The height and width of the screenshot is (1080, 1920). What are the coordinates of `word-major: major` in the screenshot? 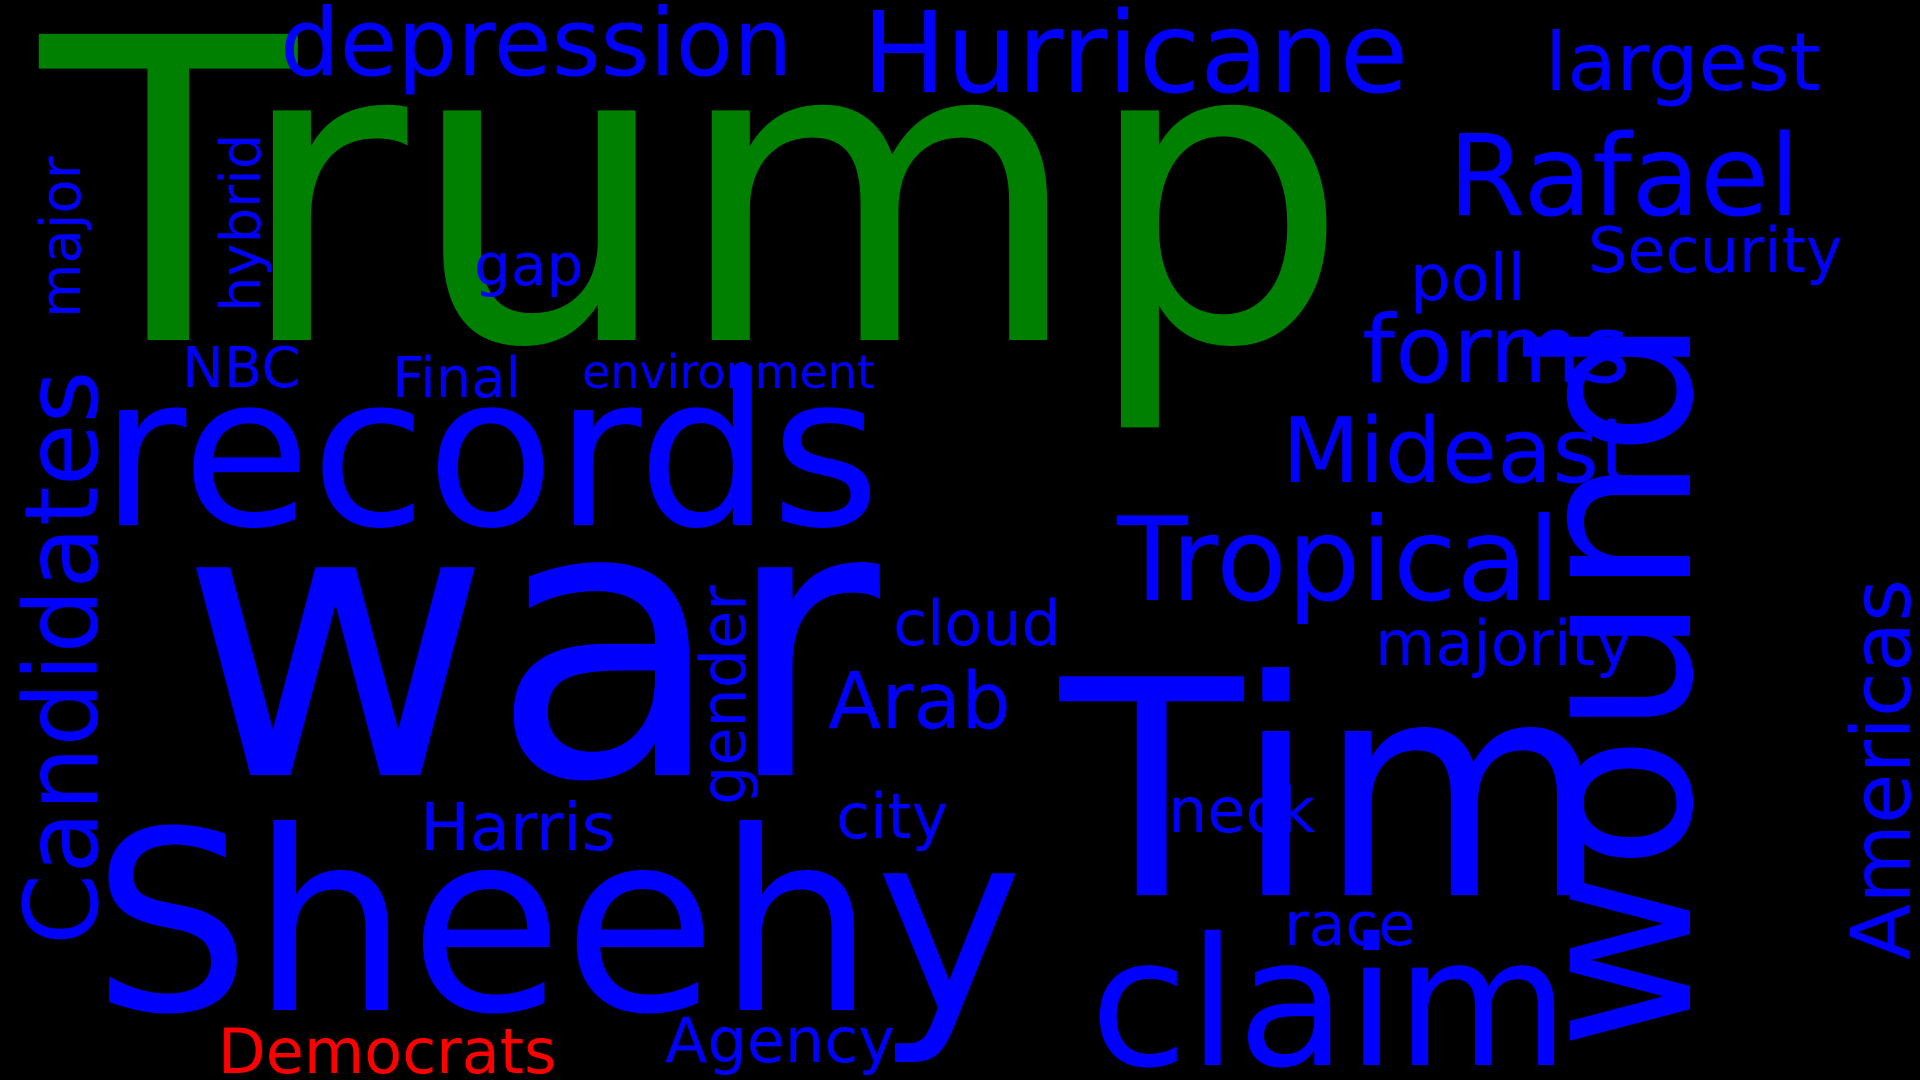 It's located at (61, 236).